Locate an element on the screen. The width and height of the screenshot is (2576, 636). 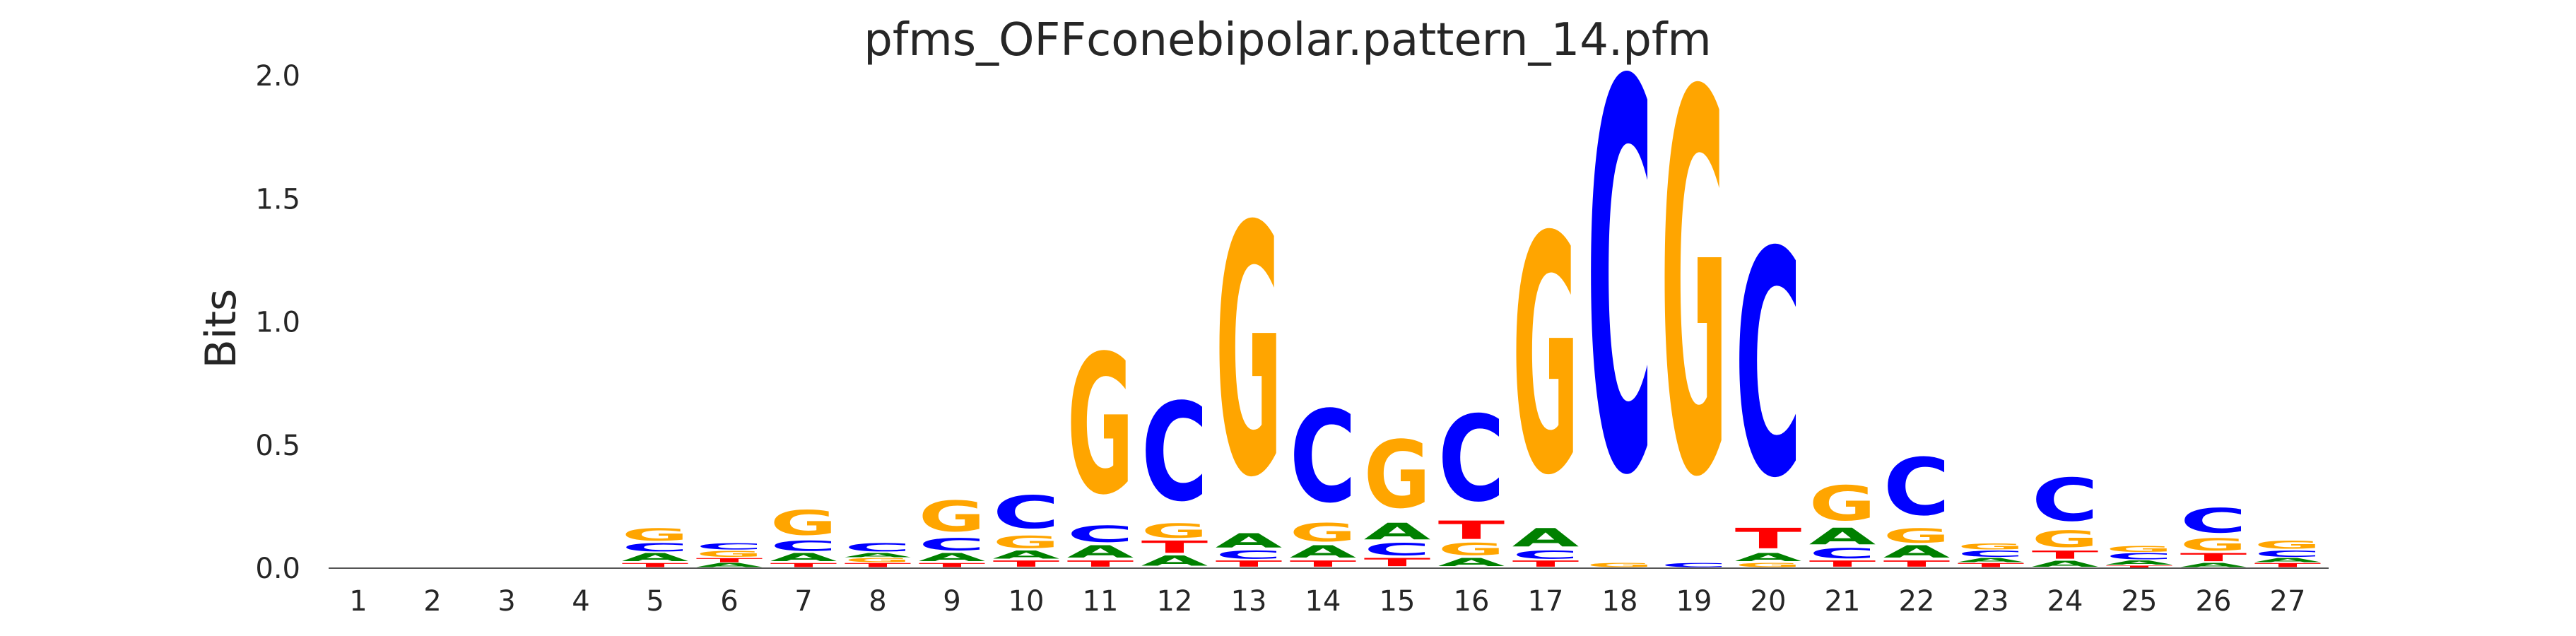
x-tick-label: 3 is located at coordinates (506, 601).